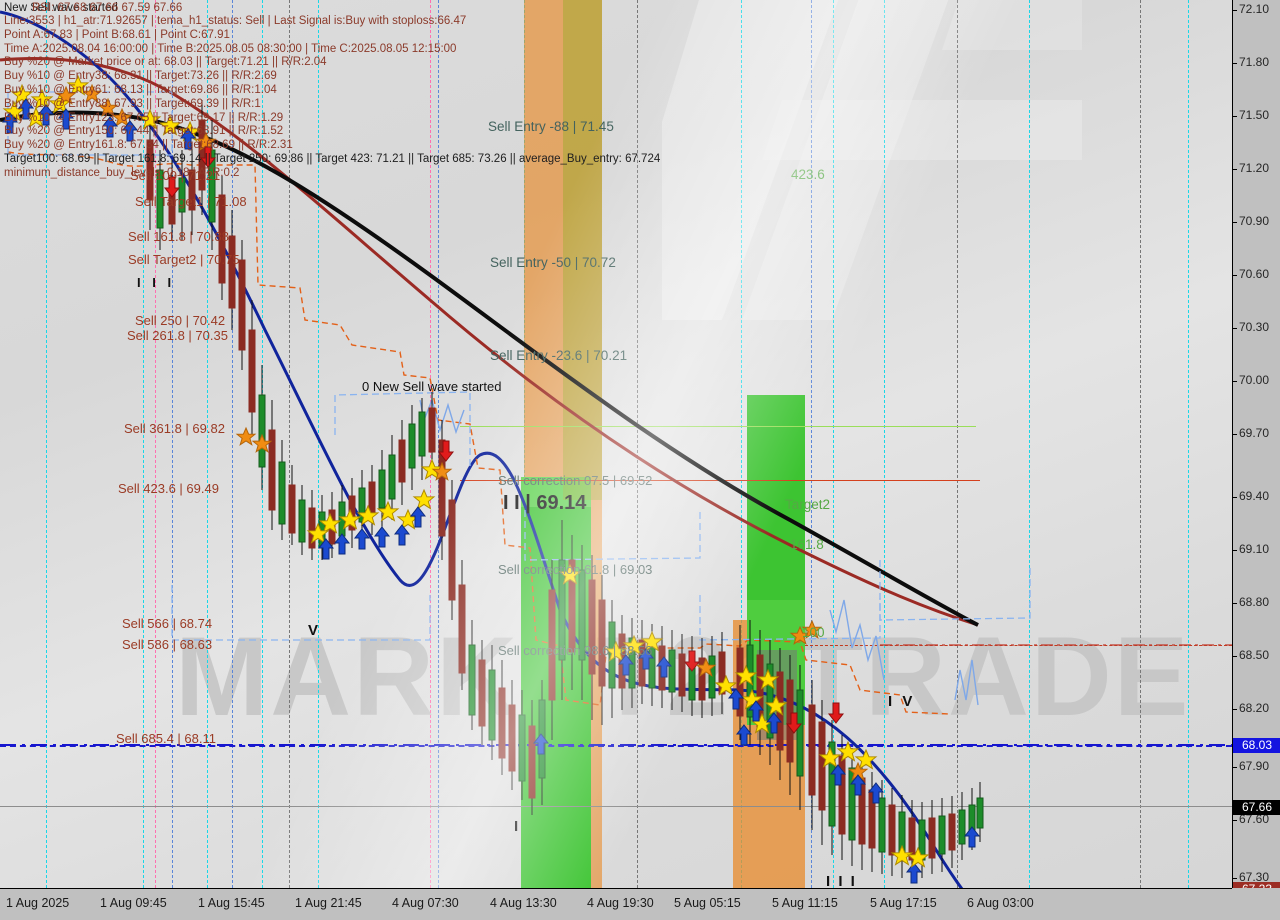 The image size is (1280, 920). I want to click on price-tick: 69.70, so click(1251, 433).